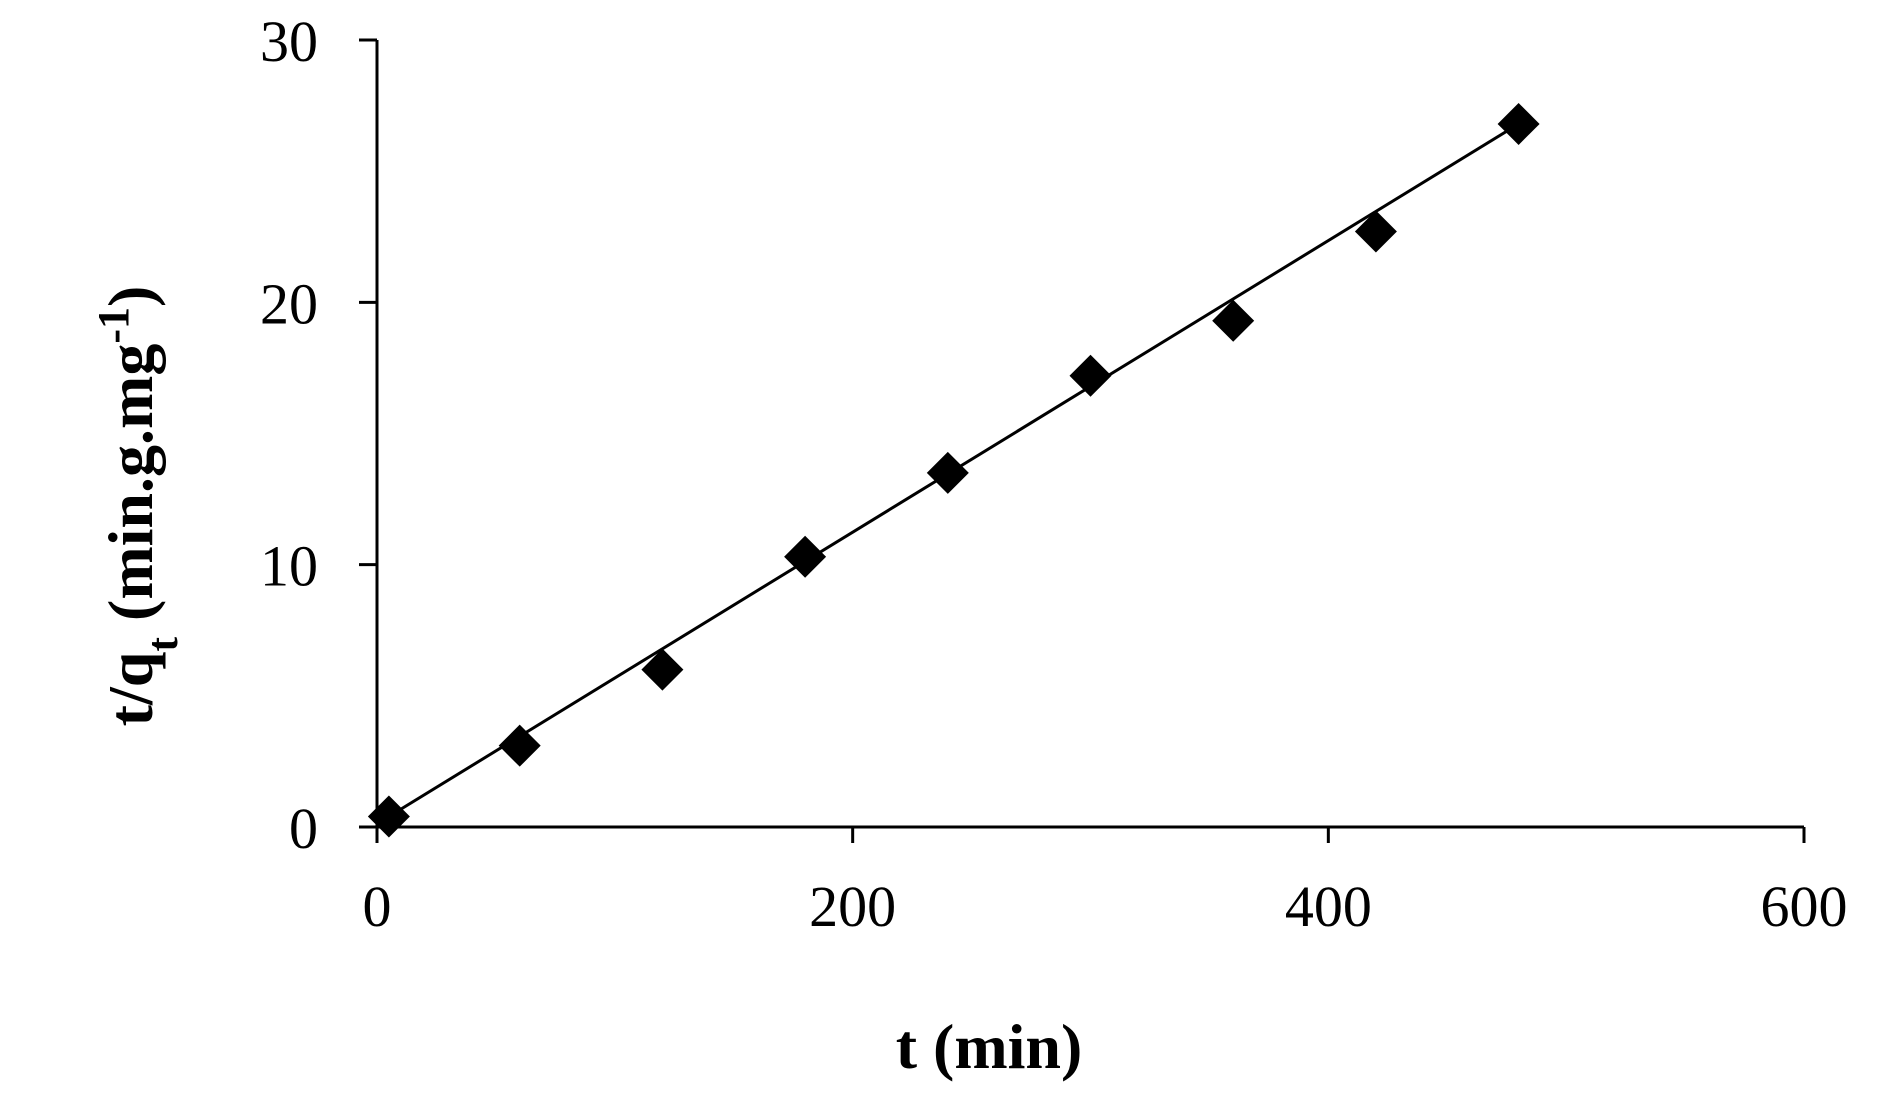 This screenshot has width=1882, height=1119. I want to click on y-ticks: 0 10 20 30, so click(318, 435).